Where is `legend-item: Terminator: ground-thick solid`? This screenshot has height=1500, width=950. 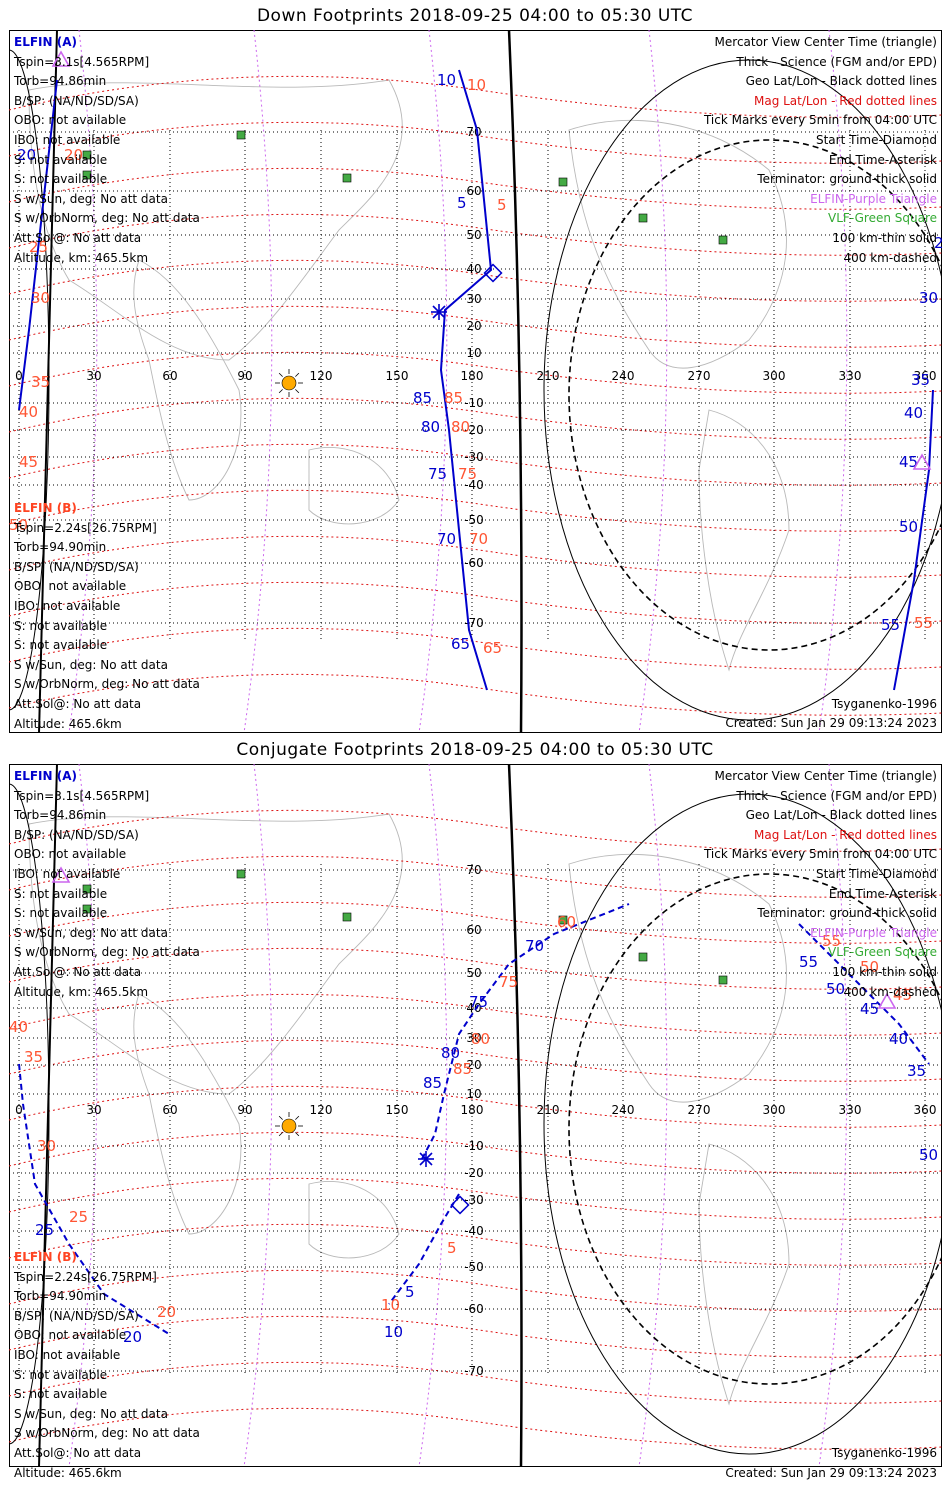
legend-item: Terminator: ground-thick solid is located at coordinates (847, 179).